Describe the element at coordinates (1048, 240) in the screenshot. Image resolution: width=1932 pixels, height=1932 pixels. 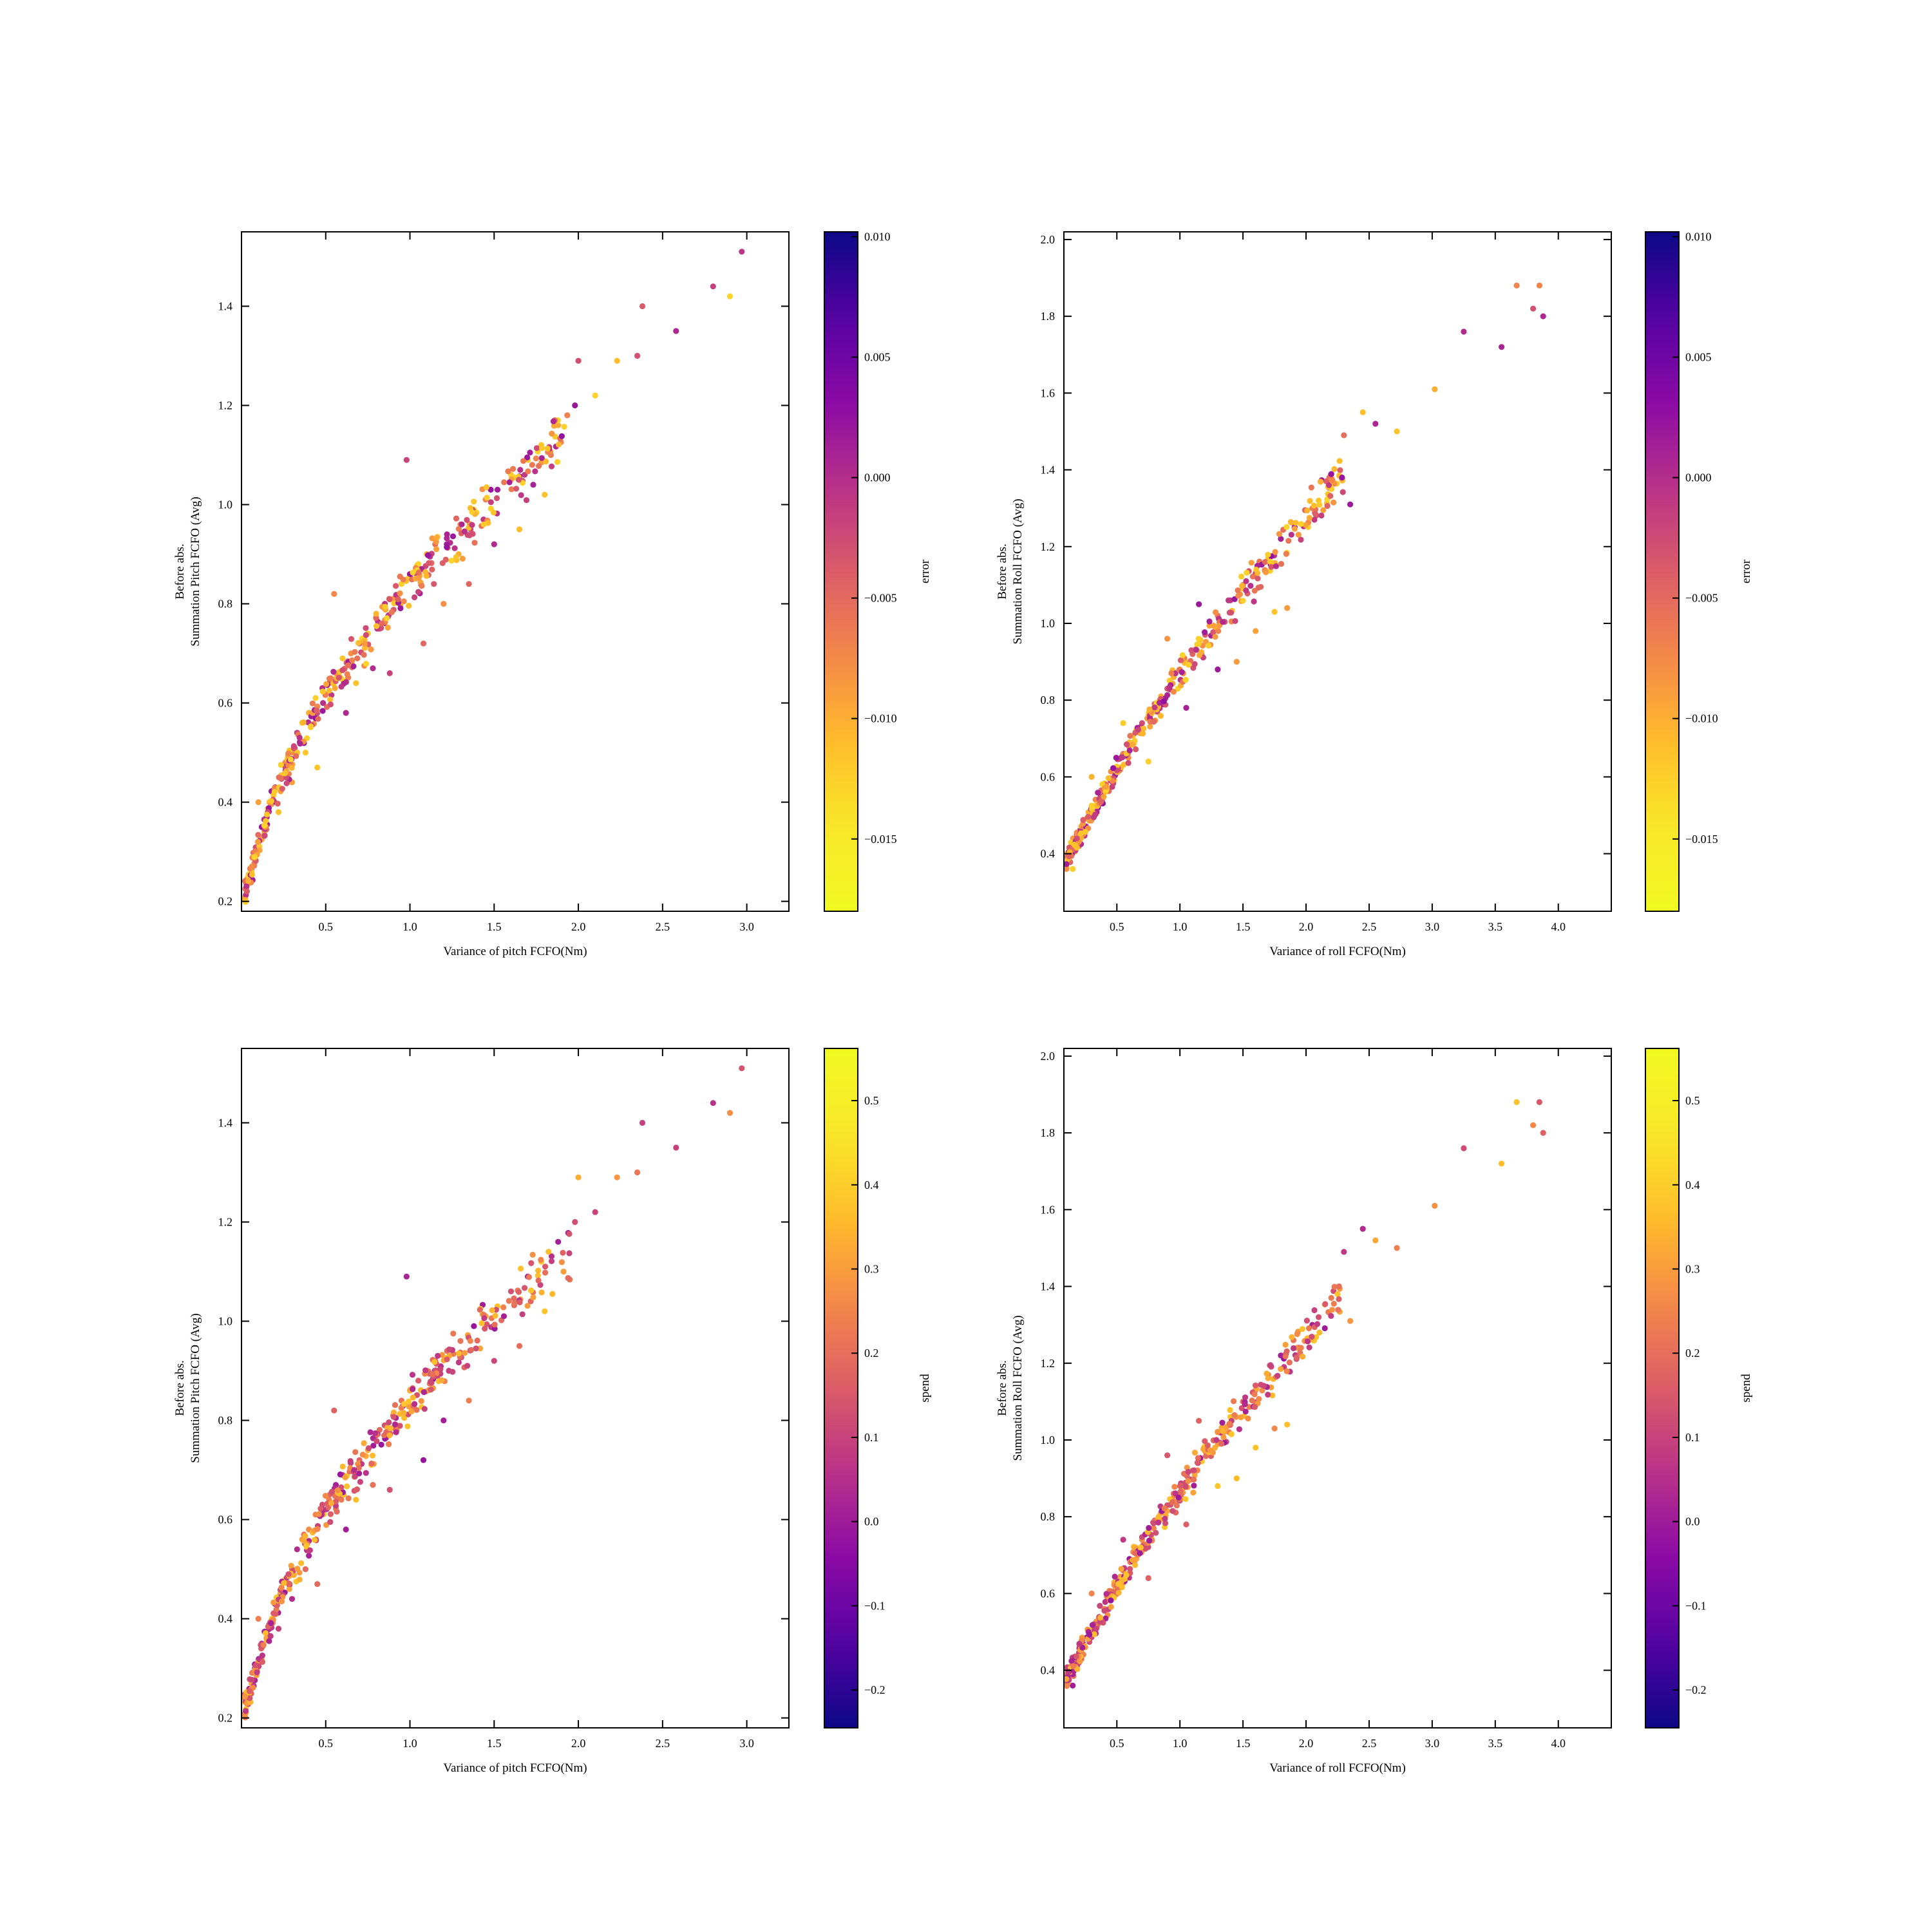
I see `y-tick-label: 2.0` at that location.